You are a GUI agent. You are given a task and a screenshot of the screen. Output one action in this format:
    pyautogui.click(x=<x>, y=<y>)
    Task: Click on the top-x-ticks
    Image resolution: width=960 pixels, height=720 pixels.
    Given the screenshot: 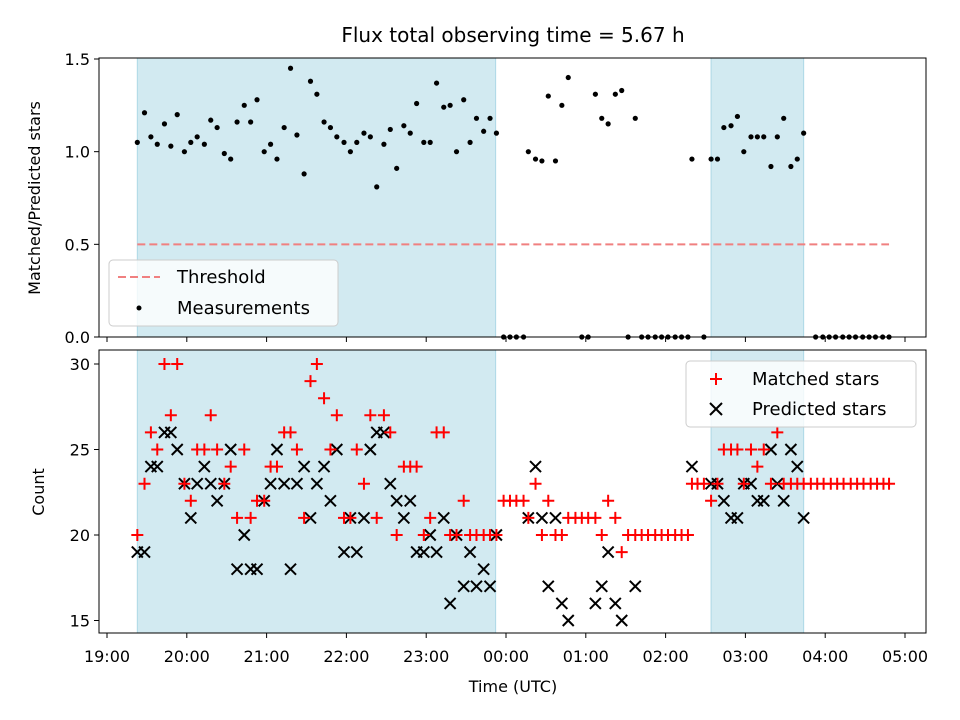 What is the action you would take?
    pyautogui.click(x=506, y=339)
    